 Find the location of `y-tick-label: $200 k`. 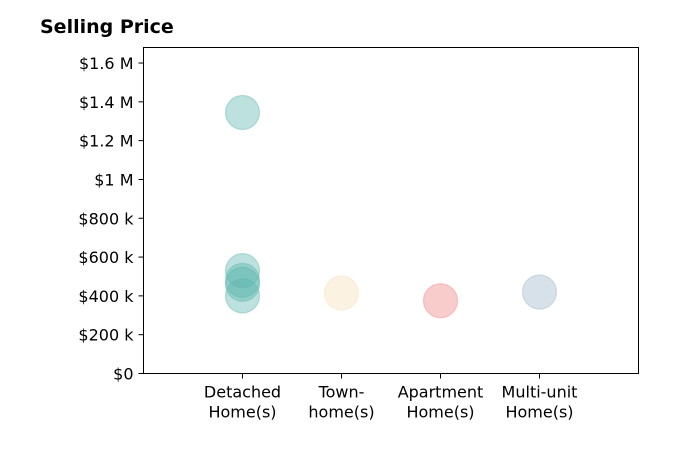

y-tick-label: $200 k is located at coordinates (106, 335).